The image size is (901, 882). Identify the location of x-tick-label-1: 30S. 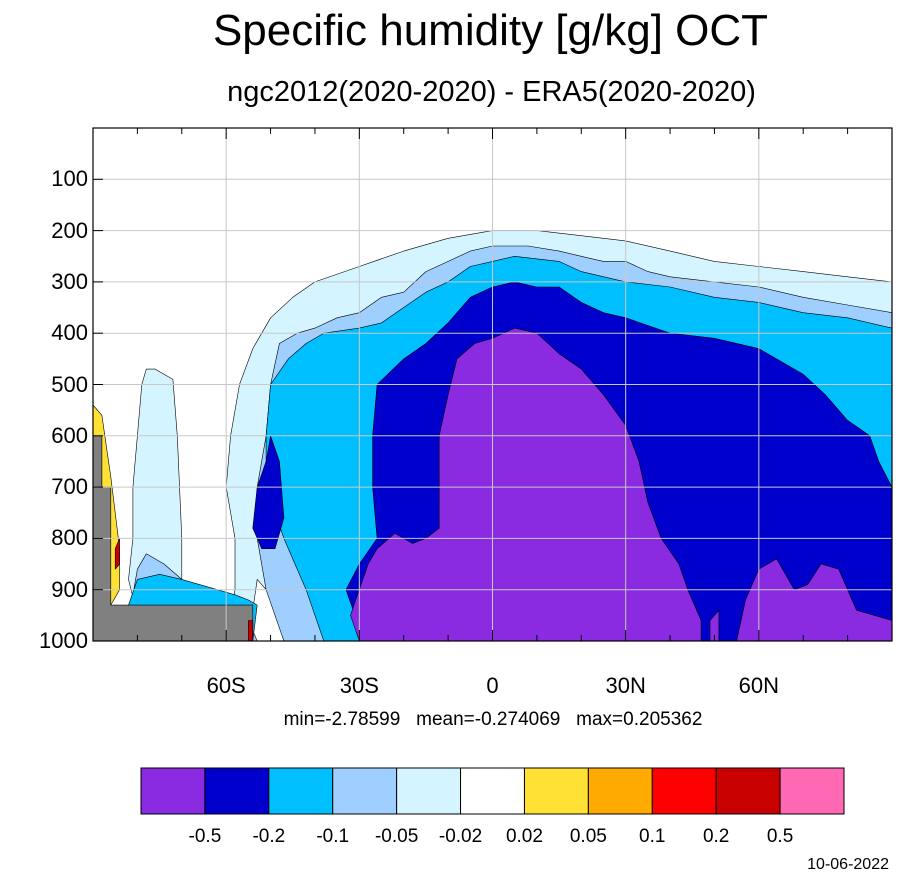
(359, 685).